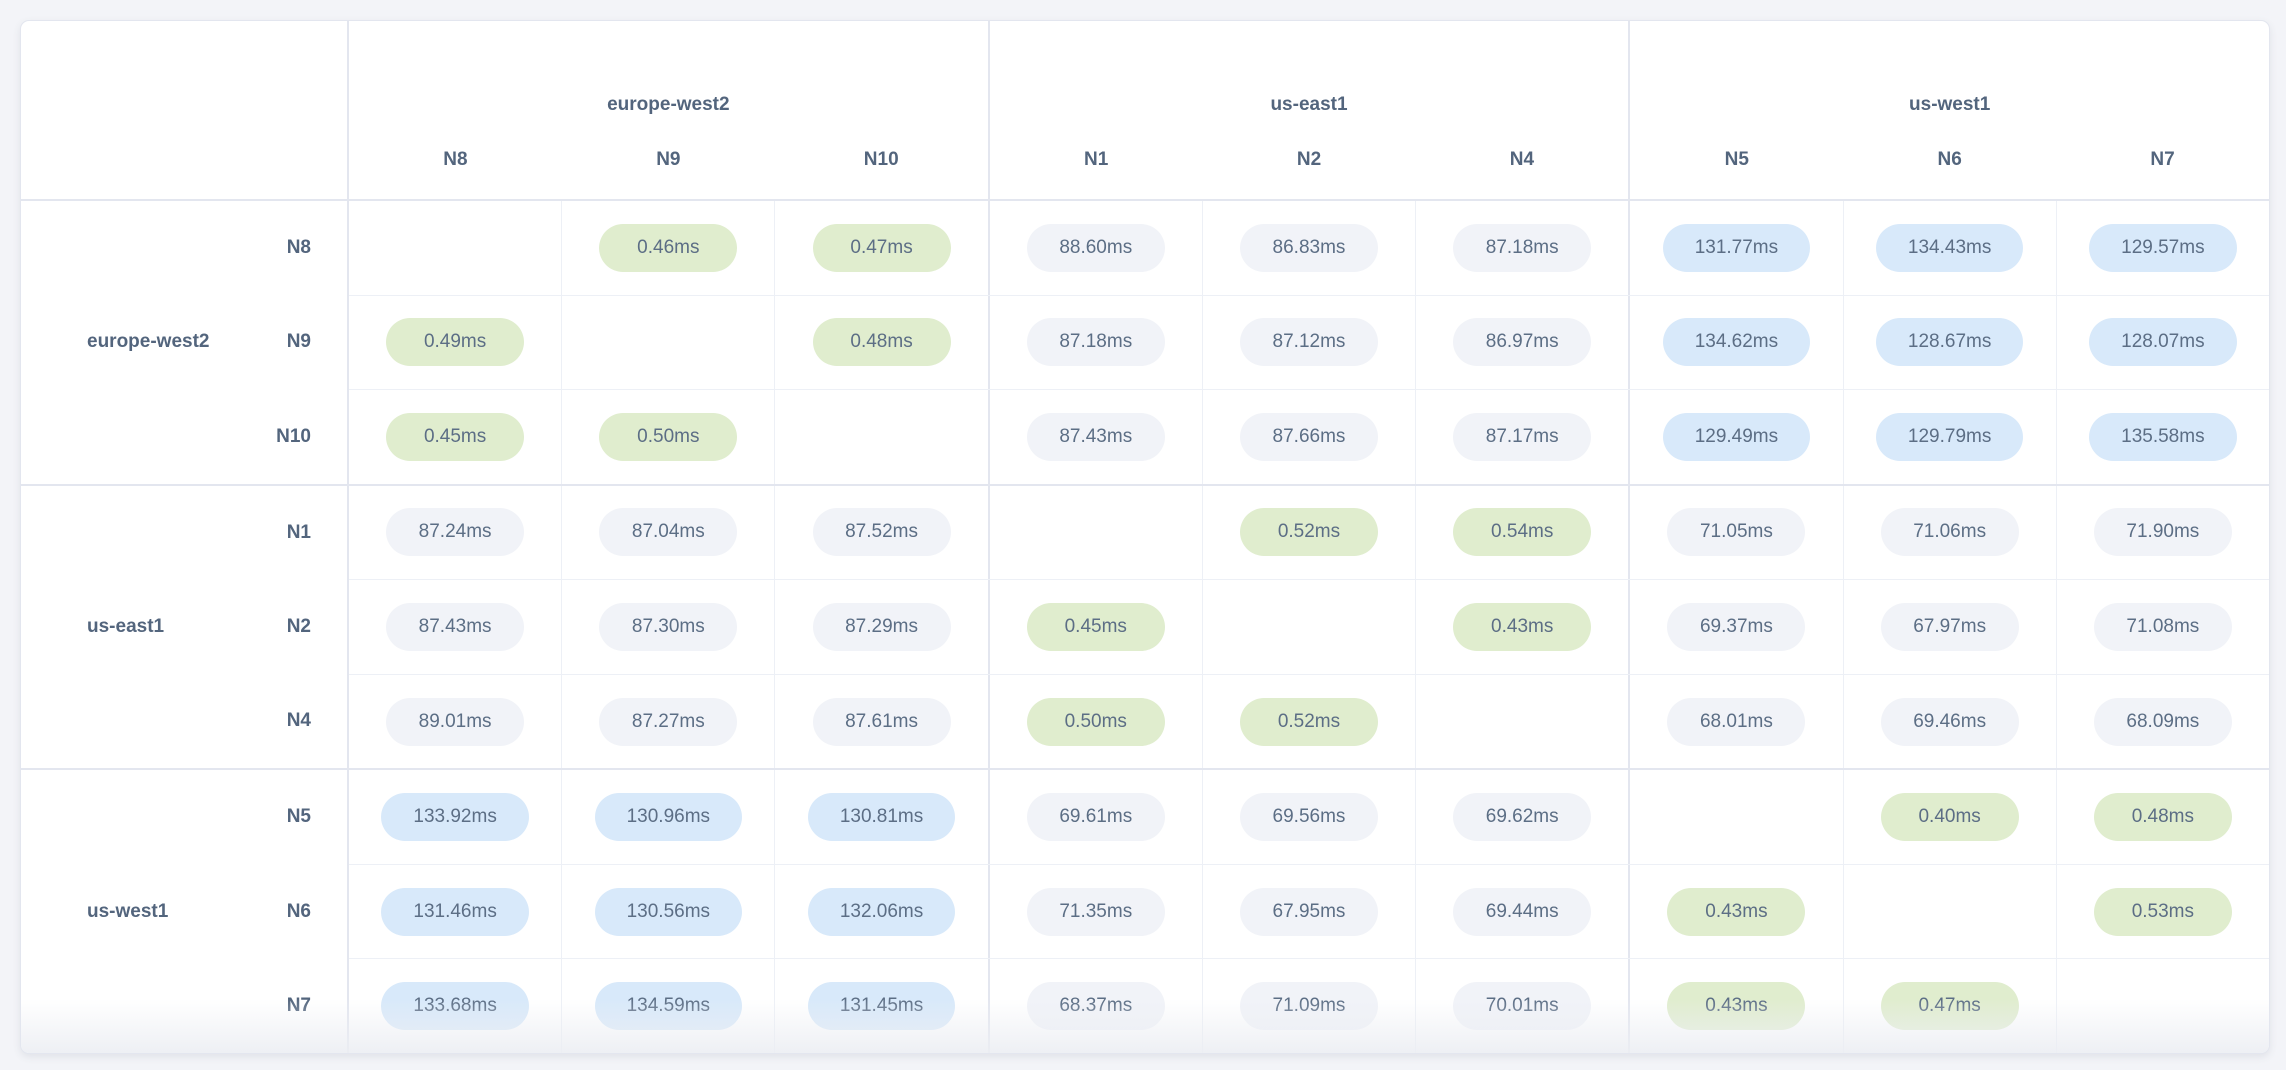 The width and height of the screenshot is (2286, 1070). Describe the element at coordinates (455, 532) in the screenshot. I see `latency-pill: 87.24ms` at that location.